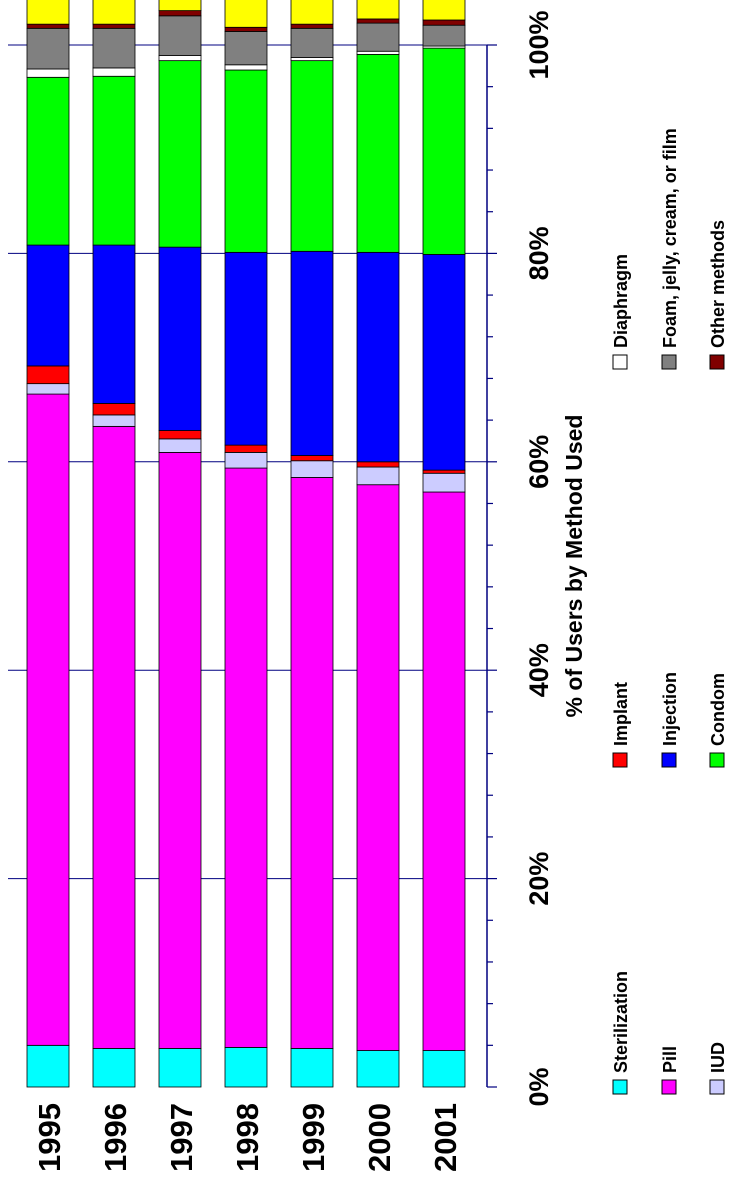 Image resolution: width=742 pixels, height=1198 pixels. I want to click on category-labels: 1995 1996 1997 1998 1999 2000 2001, so click(247, 1137).